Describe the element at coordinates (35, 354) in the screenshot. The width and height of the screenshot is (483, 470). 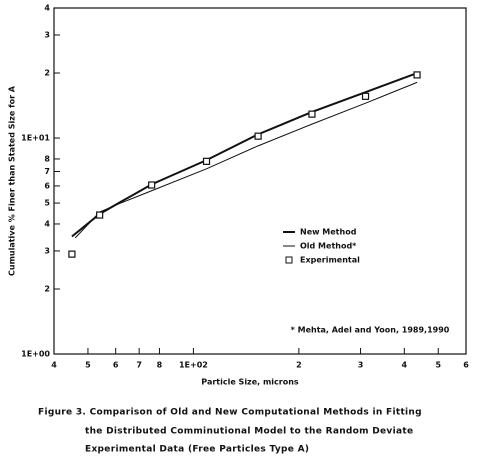
I see `y-tick-label: 1E+00` at that location.